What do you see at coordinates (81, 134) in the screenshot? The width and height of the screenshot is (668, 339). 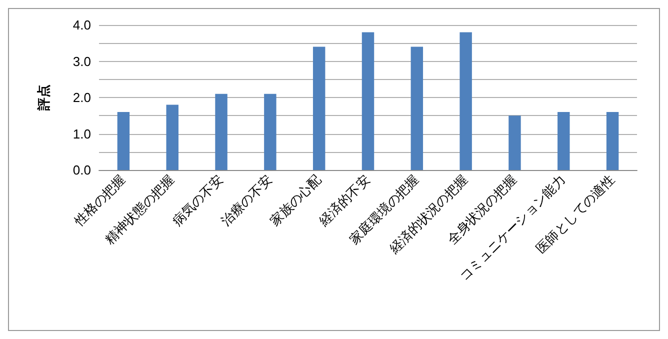 I see `y-tick-label: 1.0` at bounding box center [81, 134].